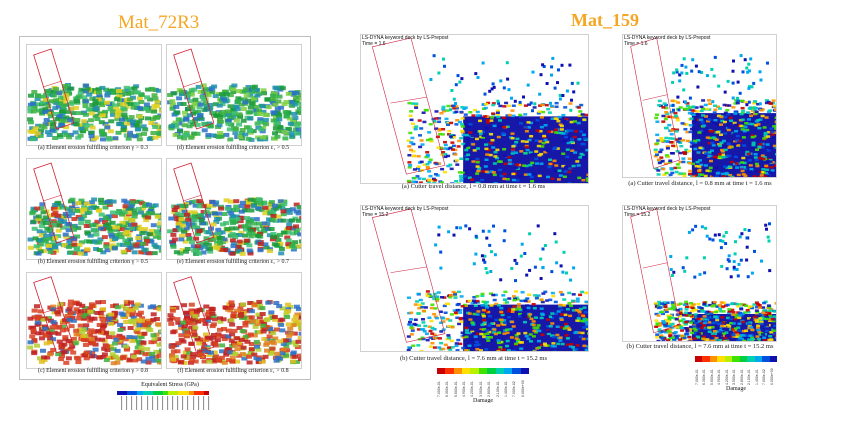 This screenshot has width=865, height=423. What do you see at coordinates (375, 215) in the screenshot?
I see `time-b1: Time = 15.2` at bounding box center [375, 215].